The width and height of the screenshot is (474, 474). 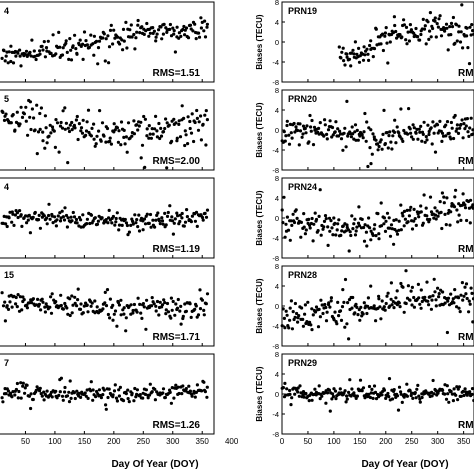 What do you see at coordinates (259, 305) in the screenshot?
I see `y-axis-label: Biases (TECU)` at bounding box center [259, 305].